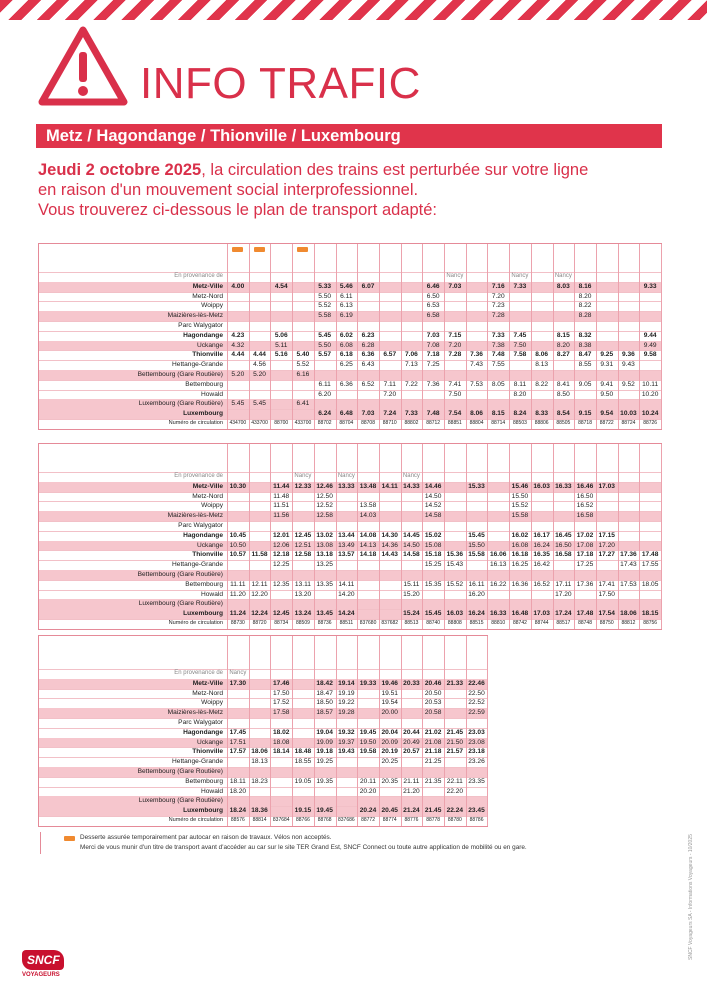  What do you see at coordinates (389, 742) in the screenshot?
I see `time-cell: 20.09` at bounding box center [389, 742].